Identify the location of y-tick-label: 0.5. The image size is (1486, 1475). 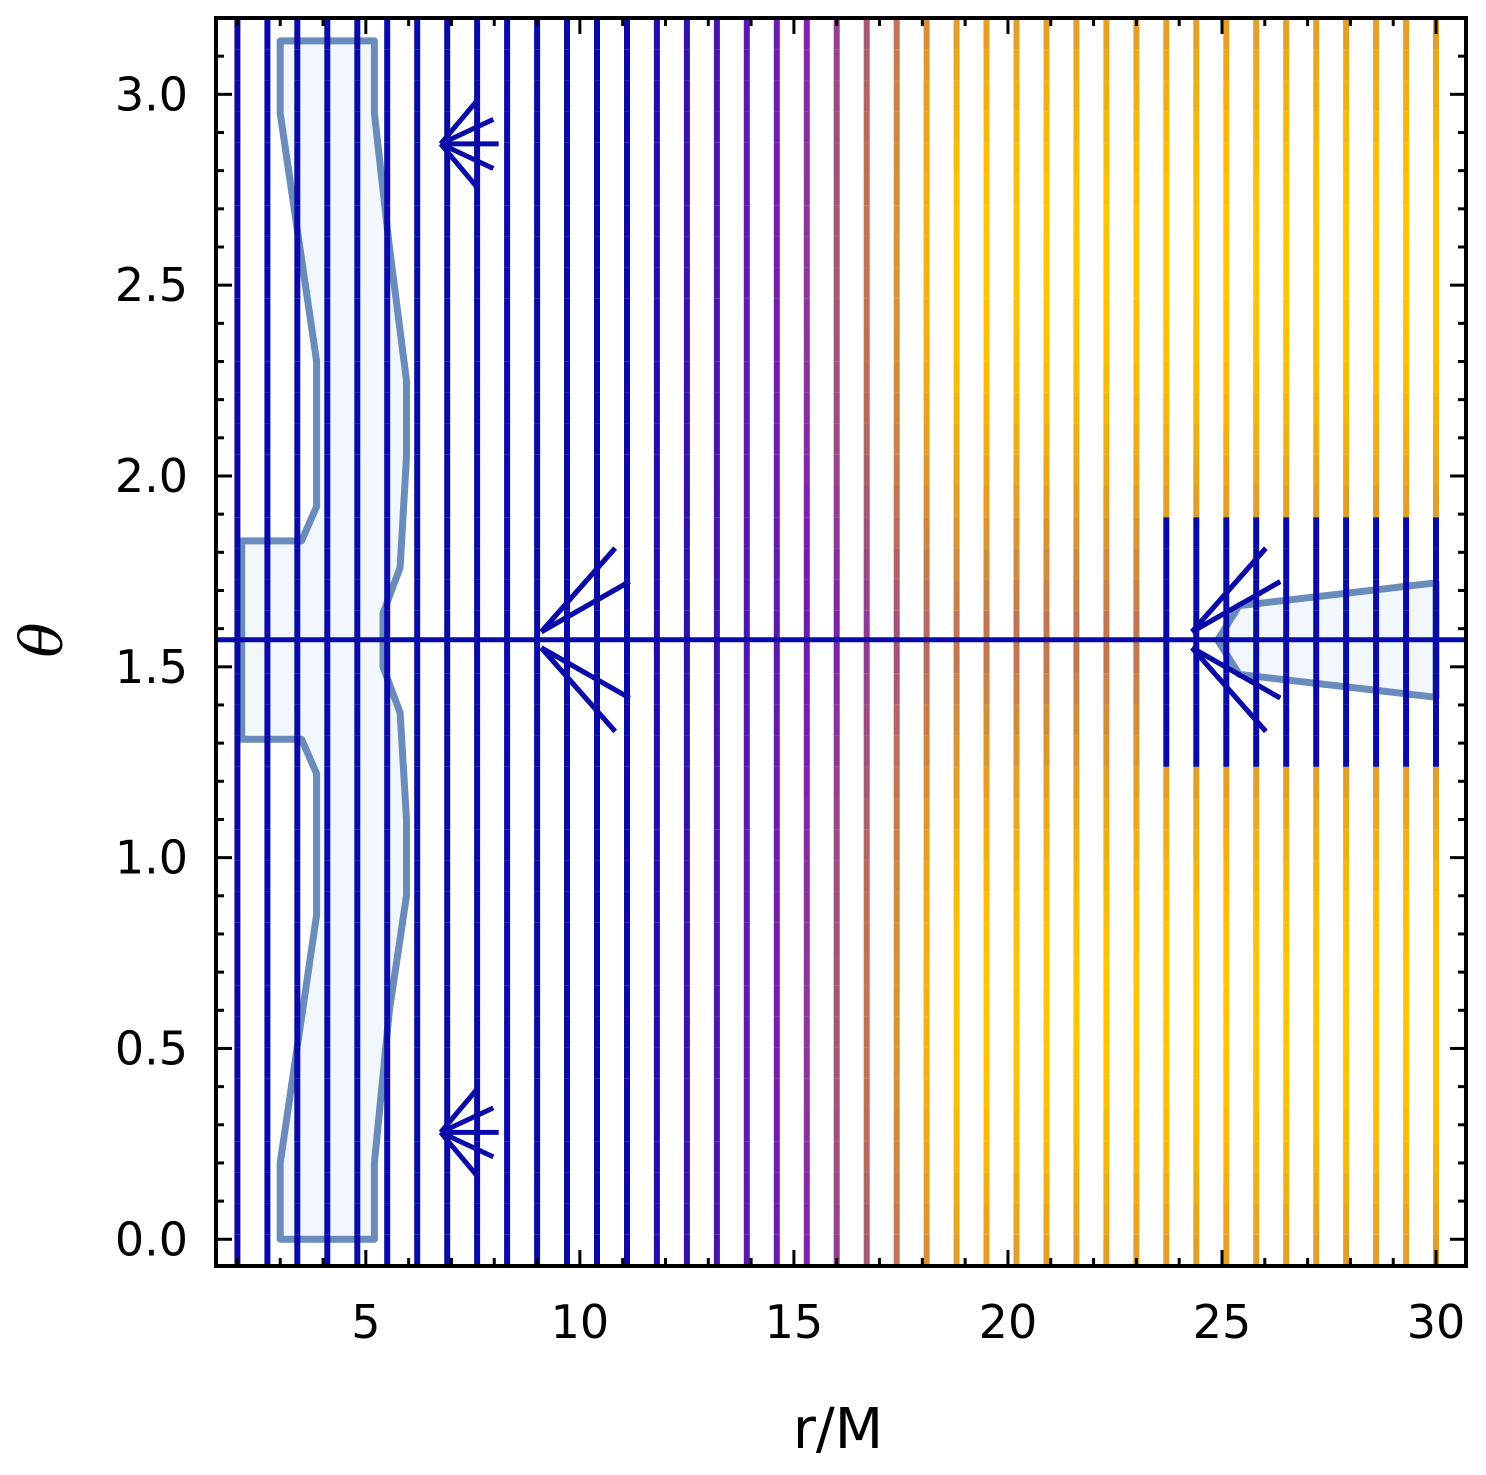
(151, 1048).